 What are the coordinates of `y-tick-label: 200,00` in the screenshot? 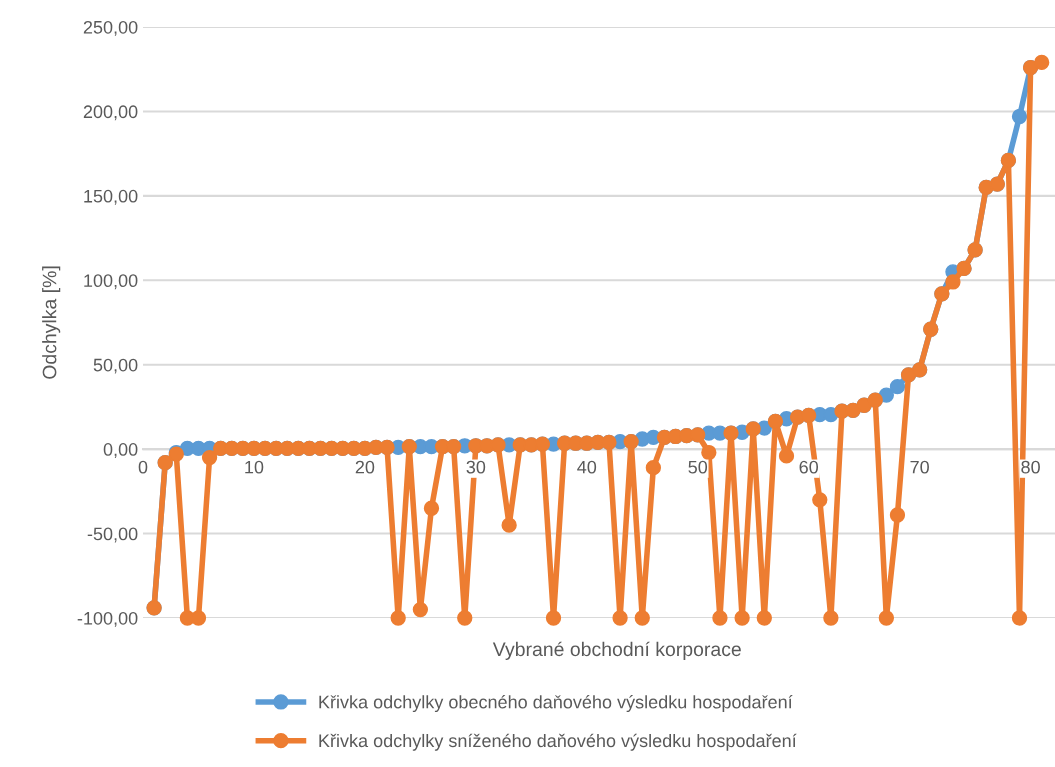 It's located at (110, 113).